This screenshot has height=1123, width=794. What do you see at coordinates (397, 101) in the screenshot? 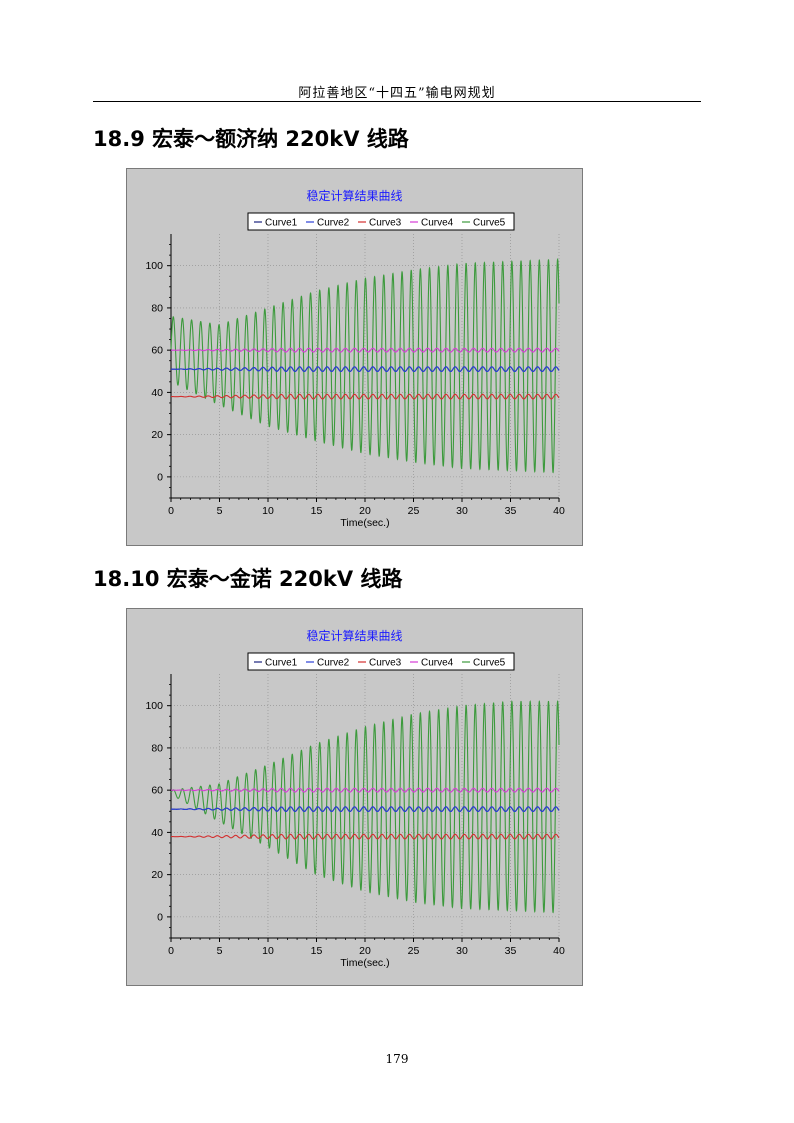
I see `header-rule` at bounding box center [397, 101].